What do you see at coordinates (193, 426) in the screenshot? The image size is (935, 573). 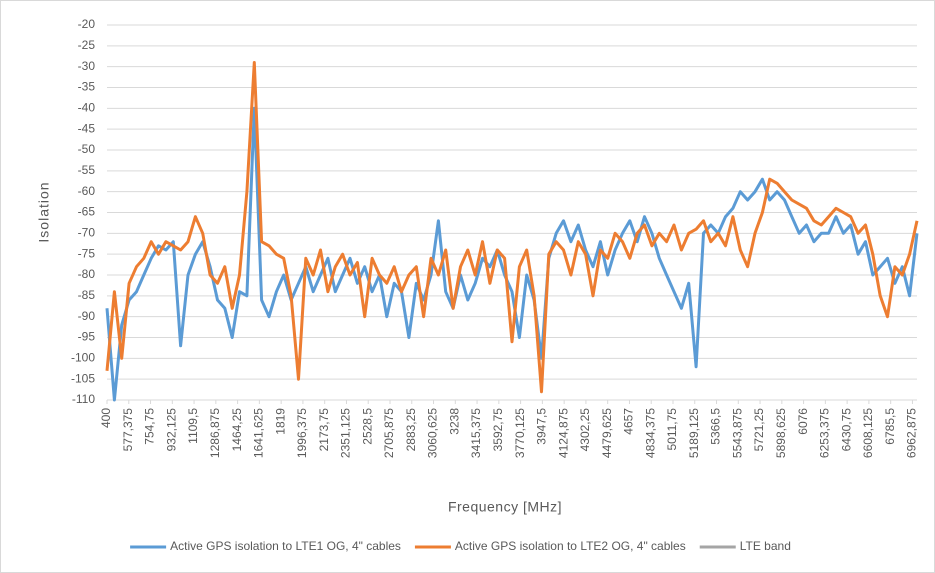 I see `x-tick-label: 1109,5` at bounding box center [193, 426].